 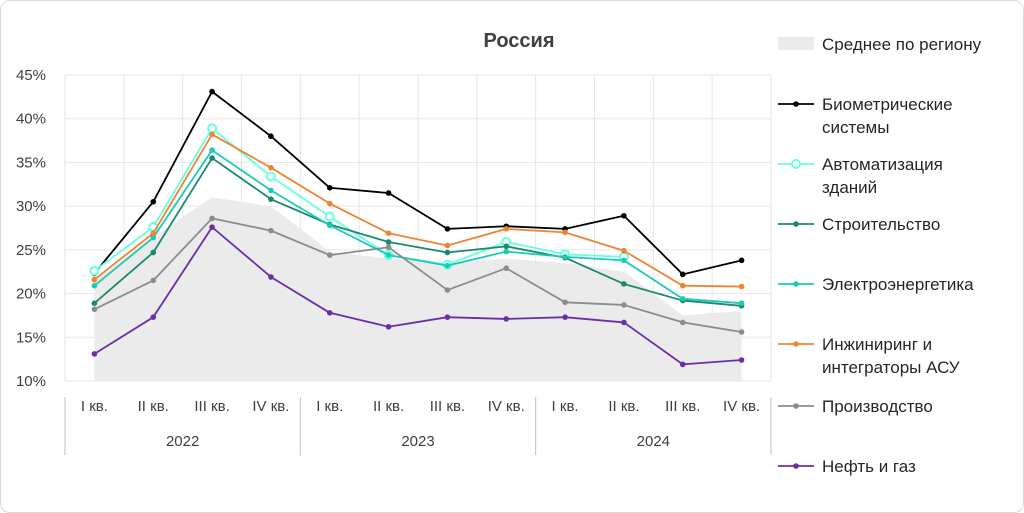 I want to click on legend-label: Нефть и газ, so click(x=869, y=466).